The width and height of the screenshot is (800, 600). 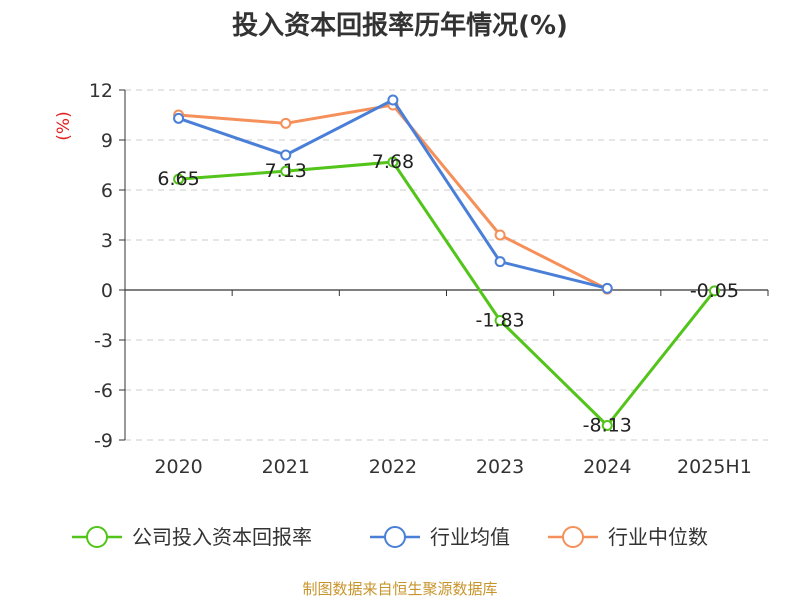 What do you see at coordinates (286, 467) in the screenshot?
I see `x-tick-label: 2021` at bounding box center [286, 467].